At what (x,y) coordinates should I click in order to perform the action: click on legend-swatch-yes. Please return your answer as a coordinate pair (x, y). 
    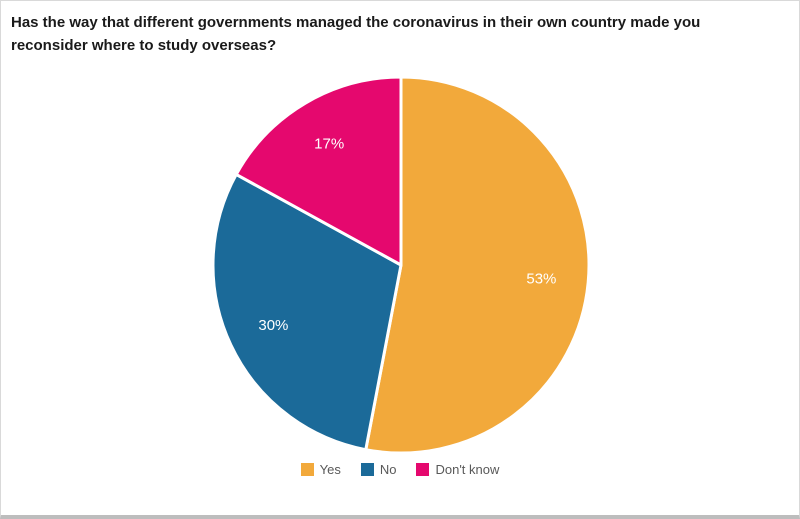
    Looking at the image, I should click on (307, 469).